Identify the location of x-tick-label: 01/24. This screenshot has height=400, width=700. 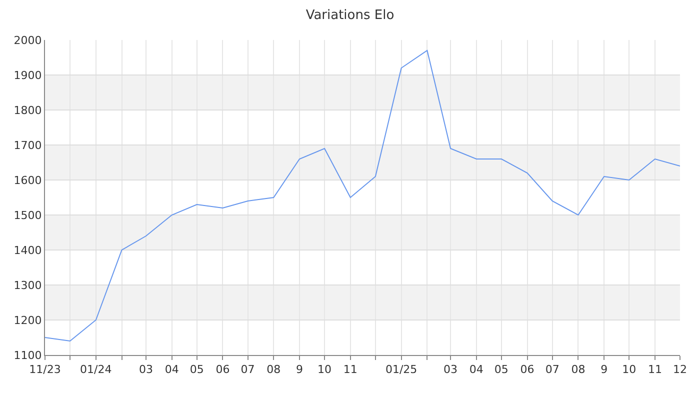
(96, 369).